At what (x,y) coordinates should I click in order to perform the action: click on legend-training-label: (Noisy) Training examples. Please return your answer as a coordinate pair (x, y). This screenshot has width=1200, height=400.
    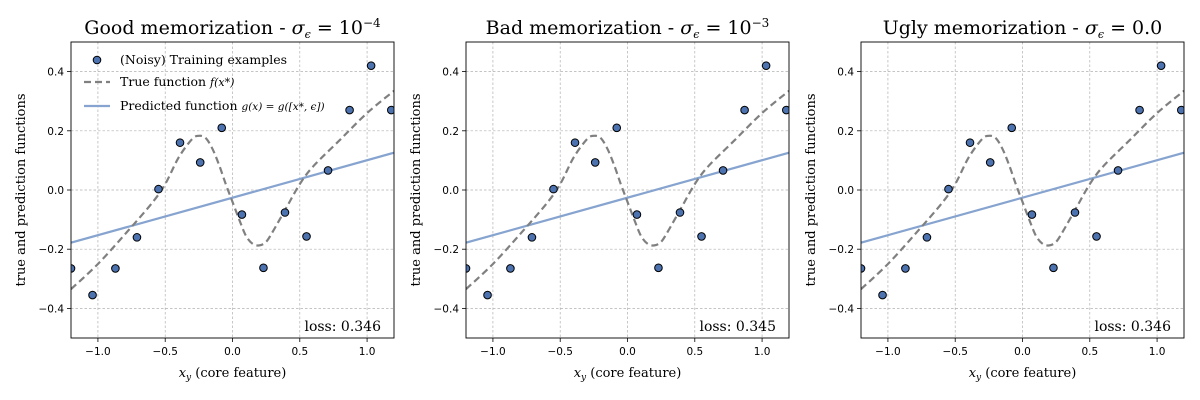
    Looking at the image, I should click on (203, 59).